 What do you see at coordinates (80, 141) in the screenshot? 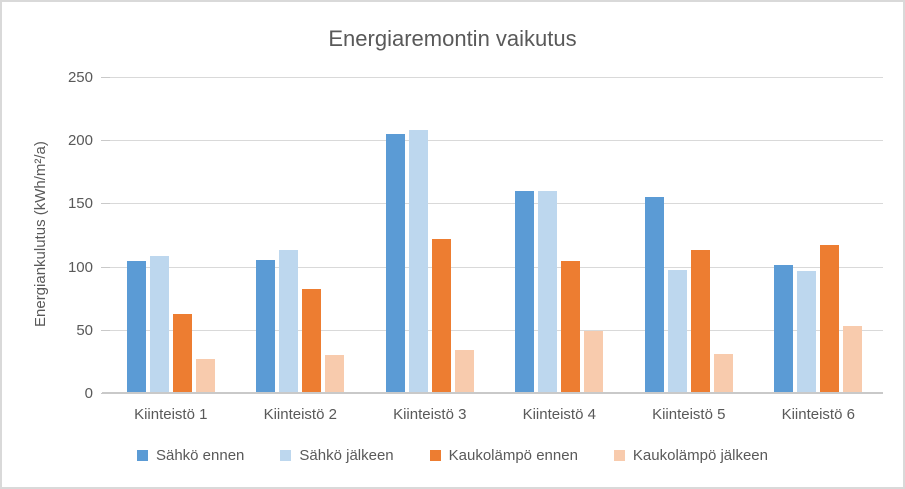
I see `y-tick-label-200: 200` at bounding box center [80, 141].